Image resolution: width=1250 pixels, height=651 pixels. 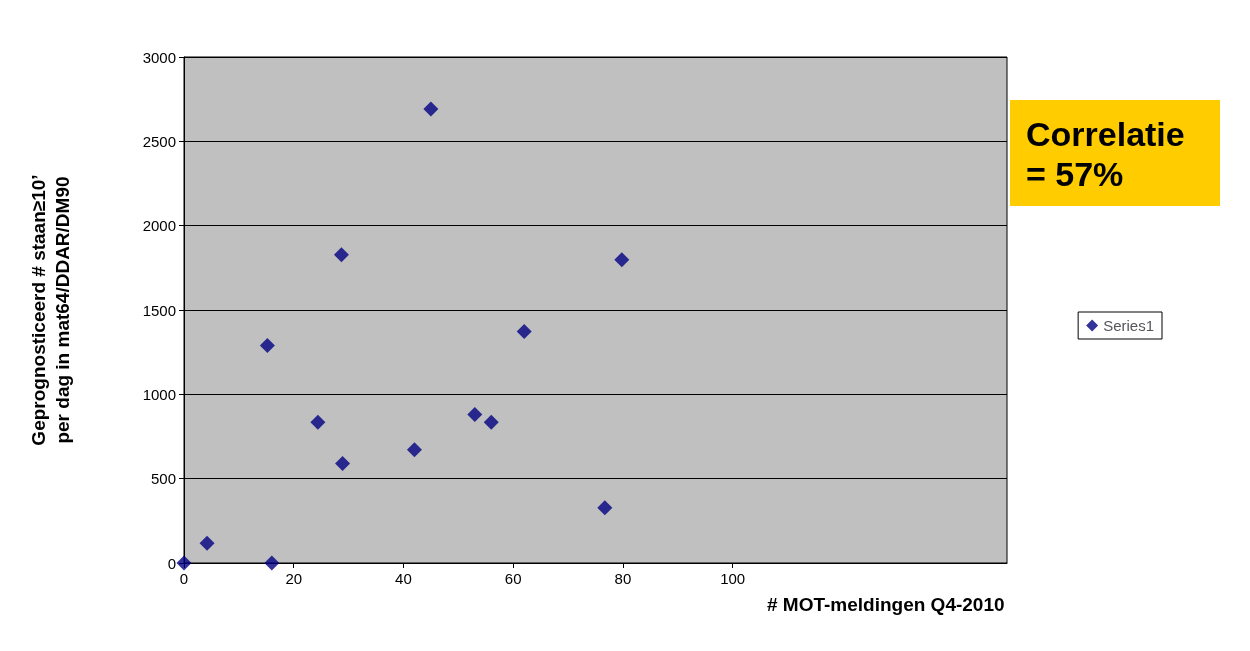 I want to click on y-tick-label: 3000, so click(x=159, y=57).